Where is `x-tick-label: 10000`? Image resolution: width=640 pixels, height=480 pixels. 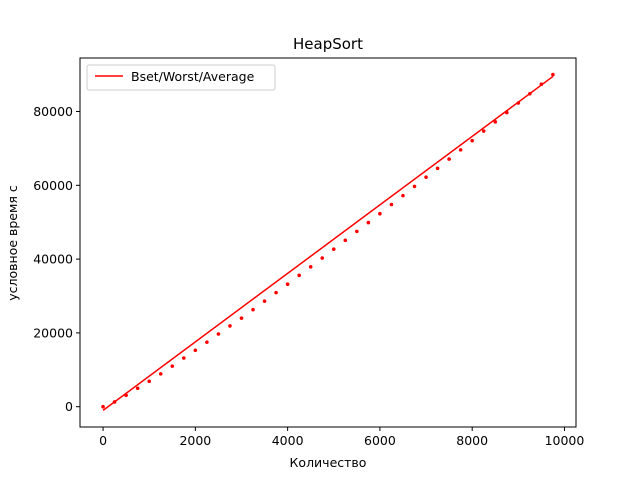 x-tick-label: 10000 is located at coordinates (565, 440).